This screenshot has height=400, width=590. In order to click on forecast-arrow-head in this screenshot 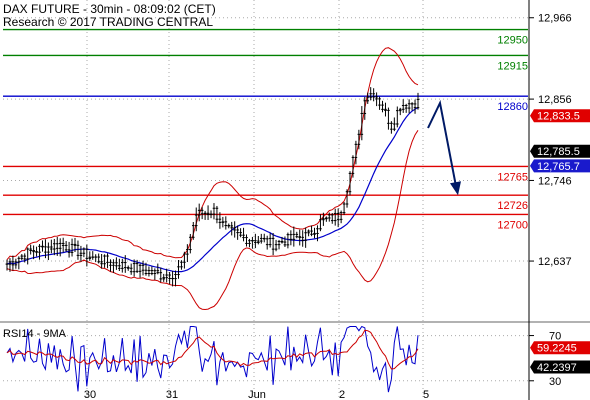, I will do `click(455, 188)`.